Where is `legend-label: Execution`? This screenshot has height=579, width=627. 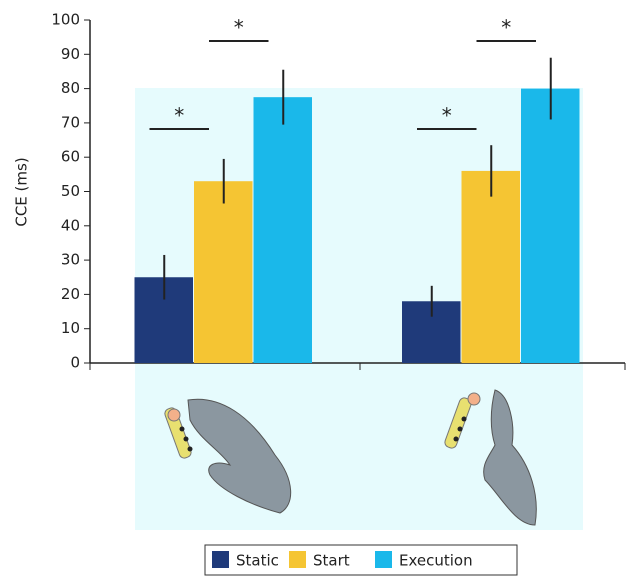
legend-label: Execution is located at coordinates (436, 561).